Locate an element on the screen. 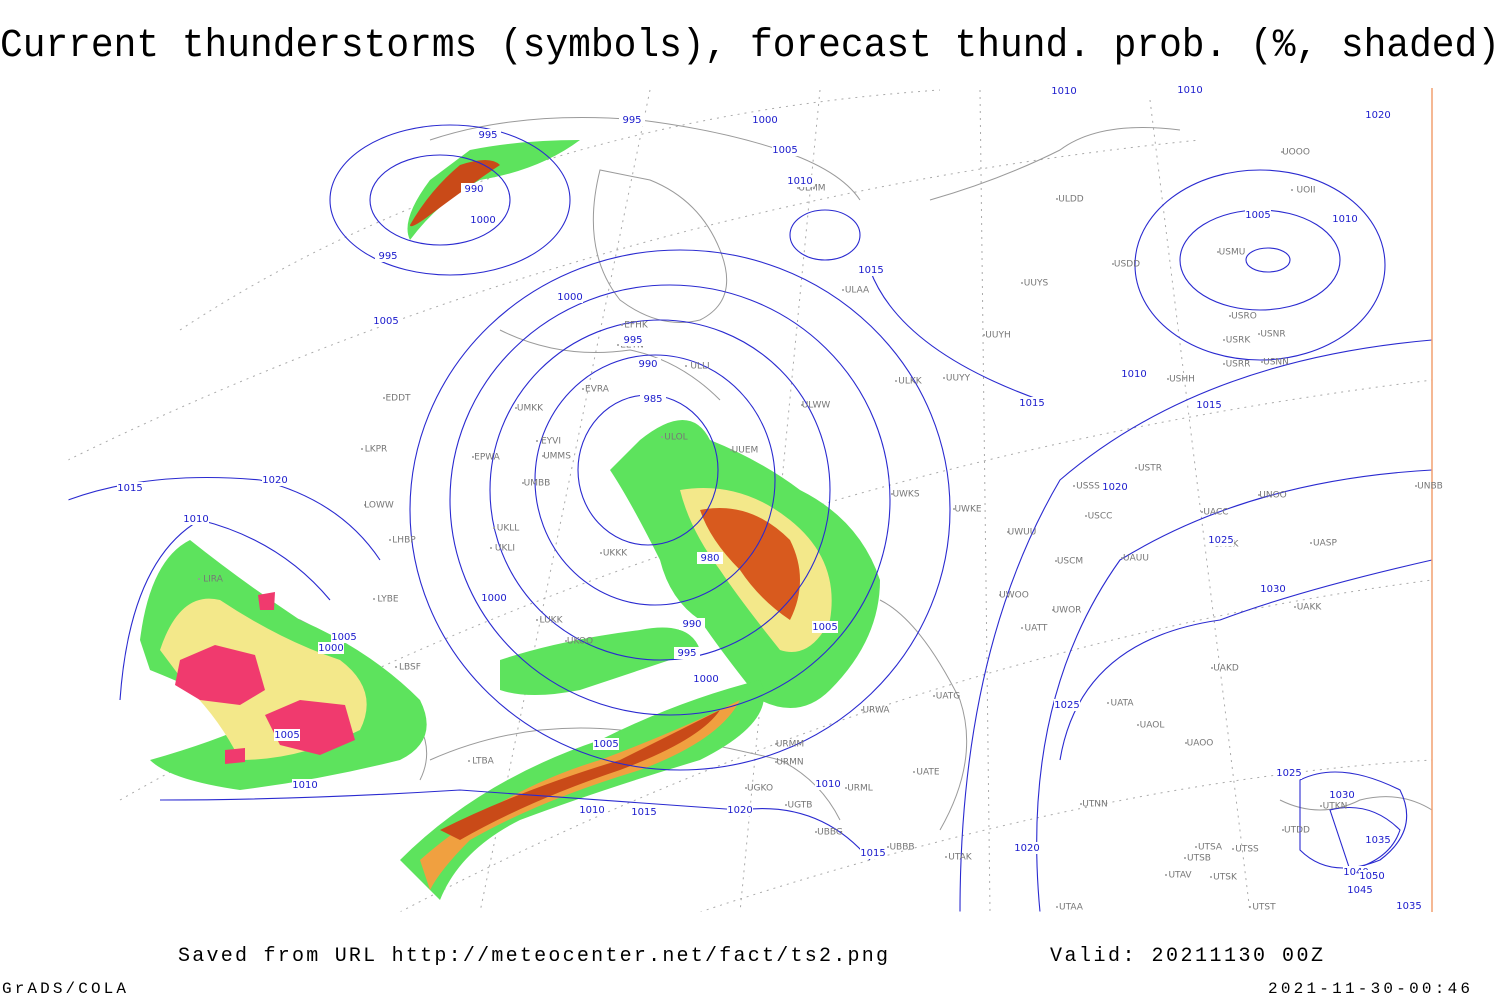  station-code: URWA is located at coordinates (876, 711).